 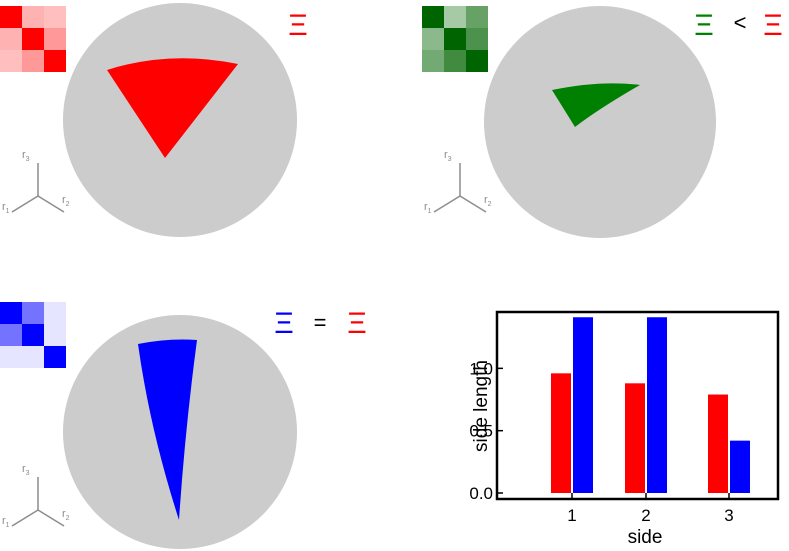 What do you see at coordinates (571, 515) in the screenshot?
I see `x-tick-label: 1` at bounding box center [571, 515].